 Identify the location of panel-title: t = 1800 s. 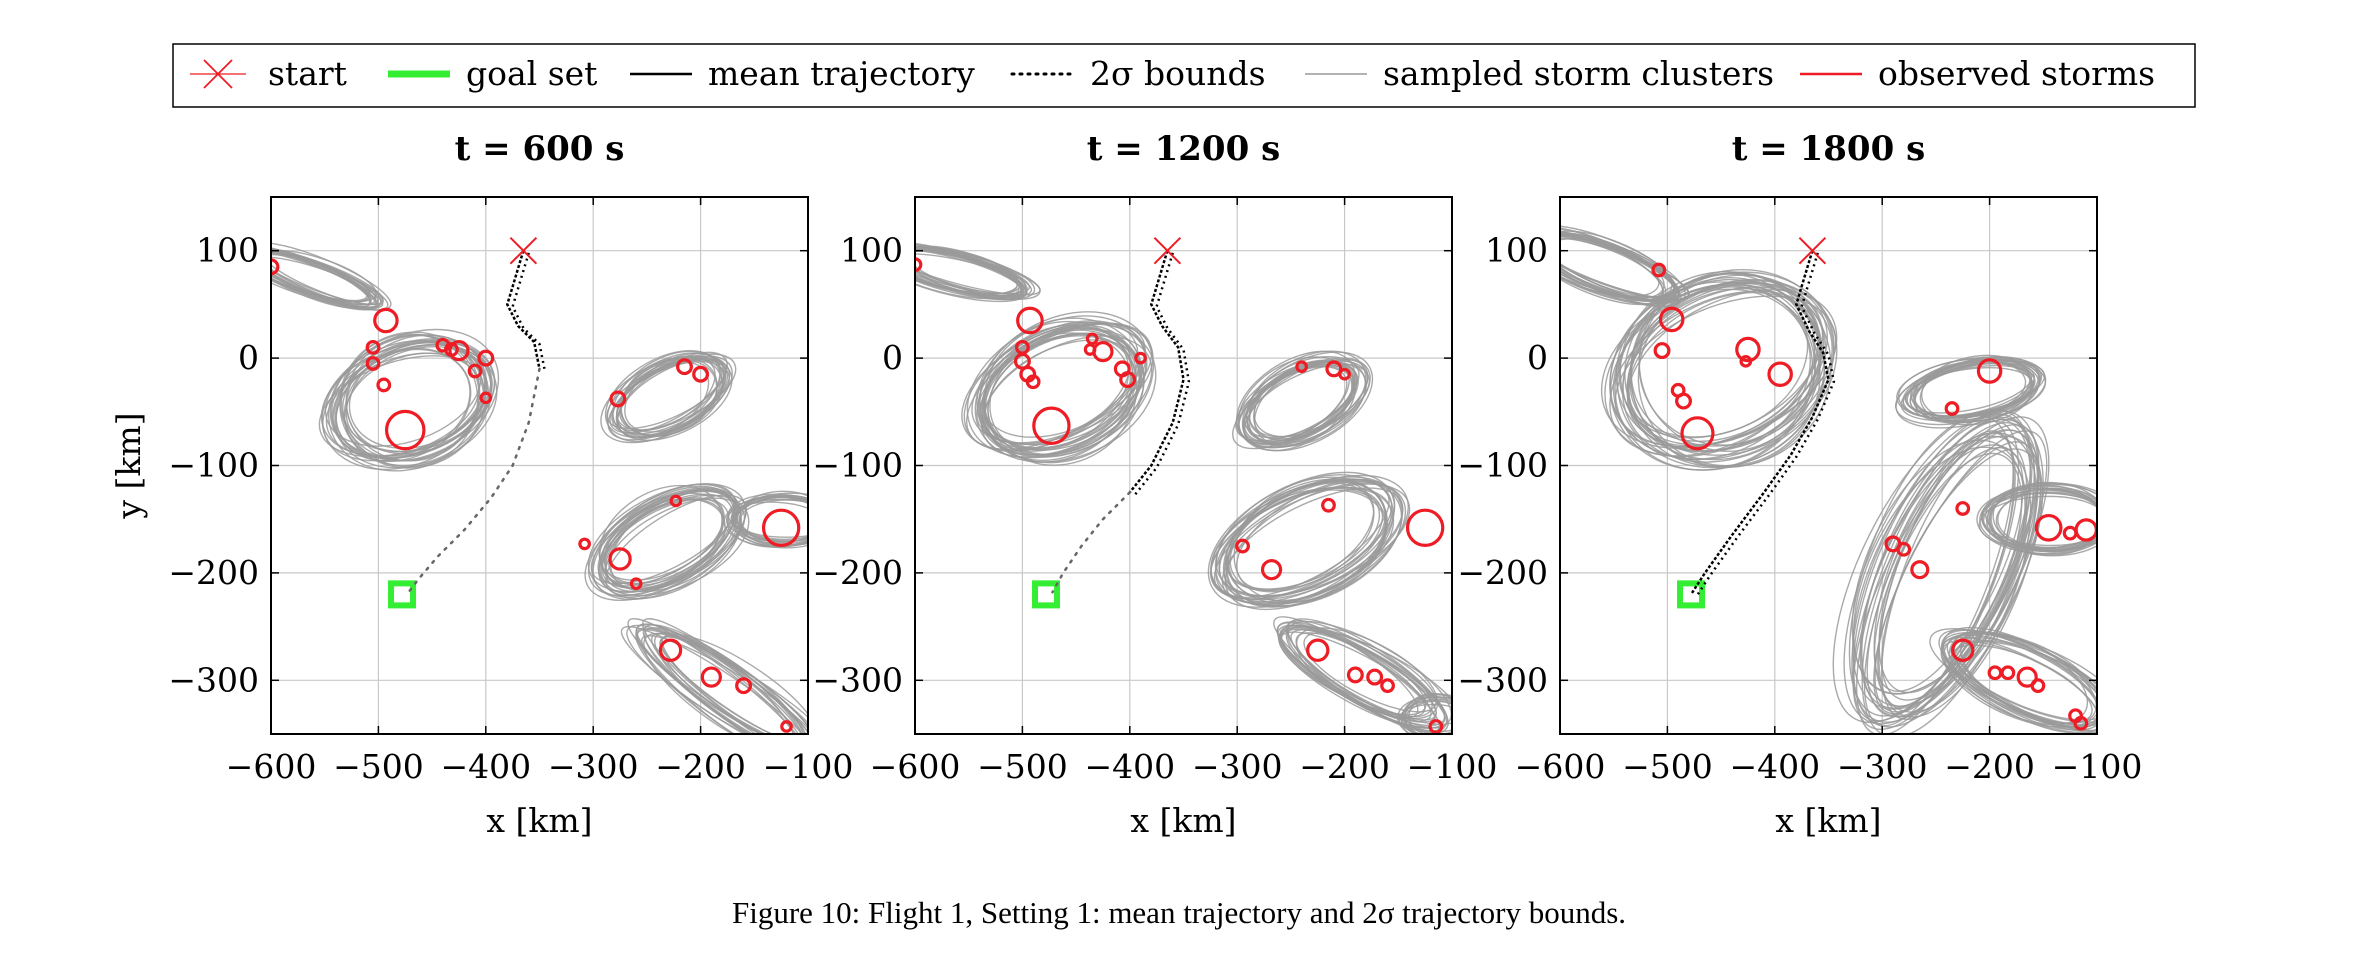
(1828, 149).